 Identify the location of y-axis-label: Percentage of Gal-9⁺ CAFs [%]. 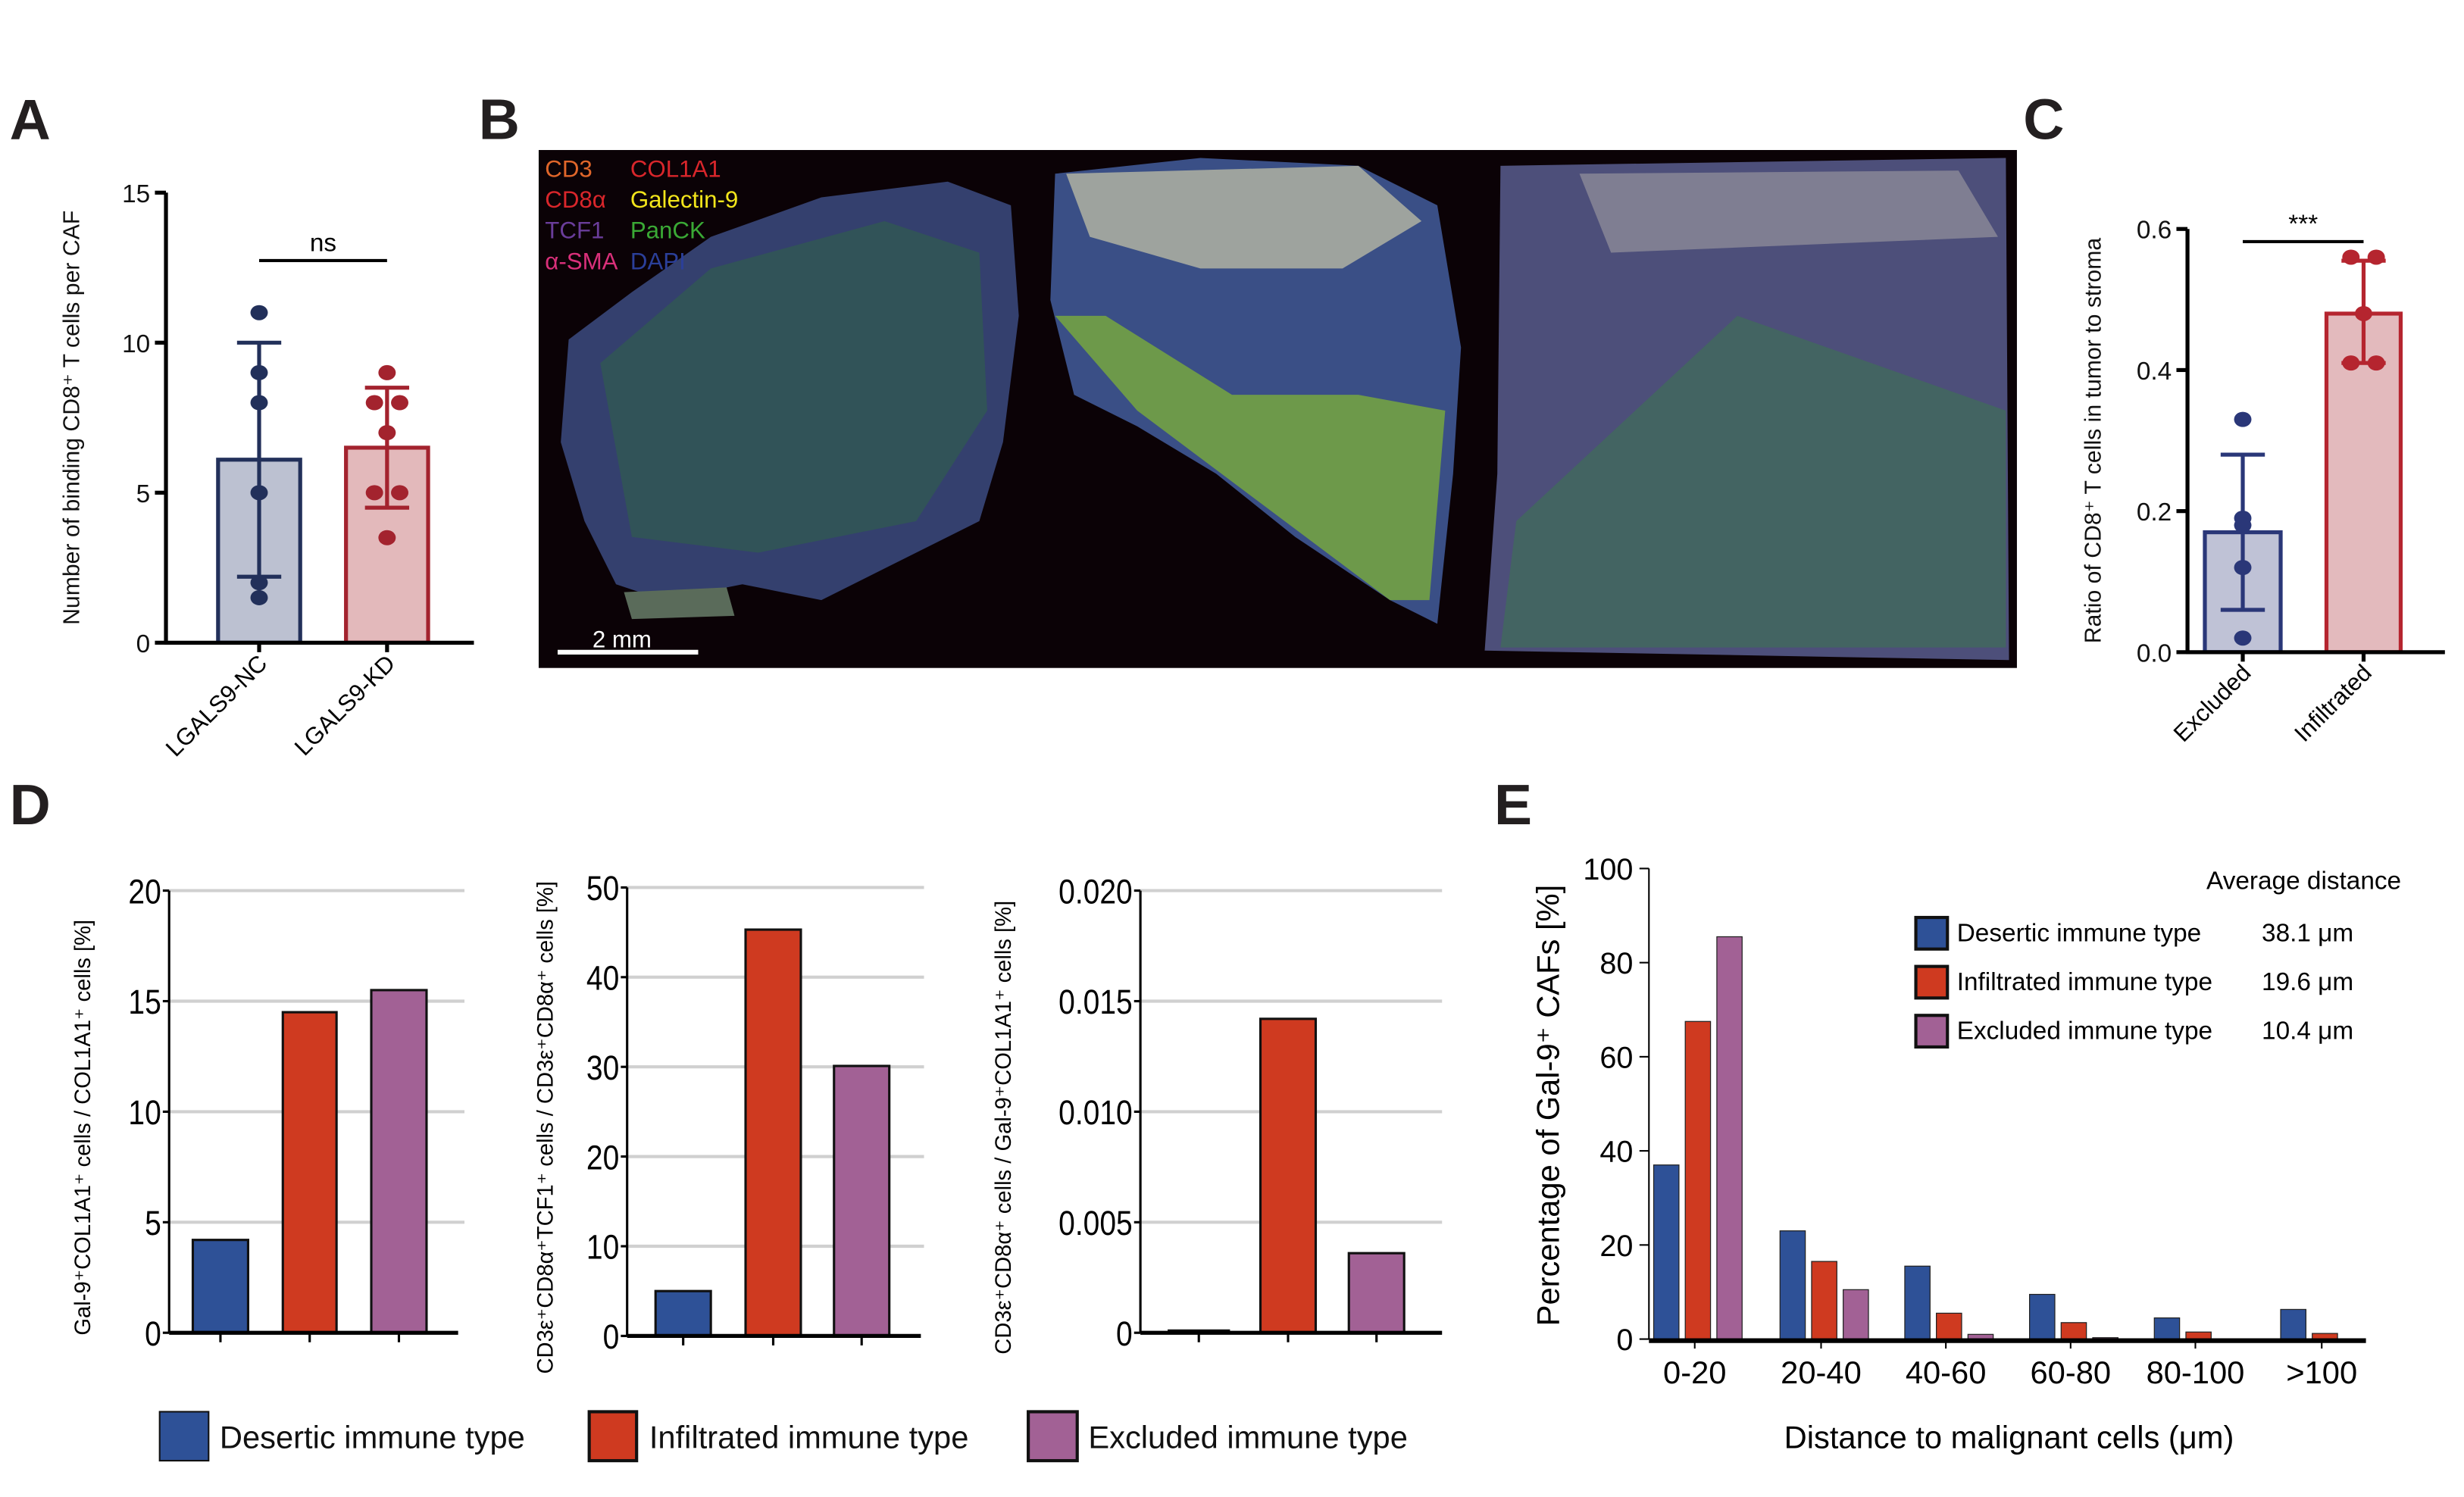
(1547, 1106).